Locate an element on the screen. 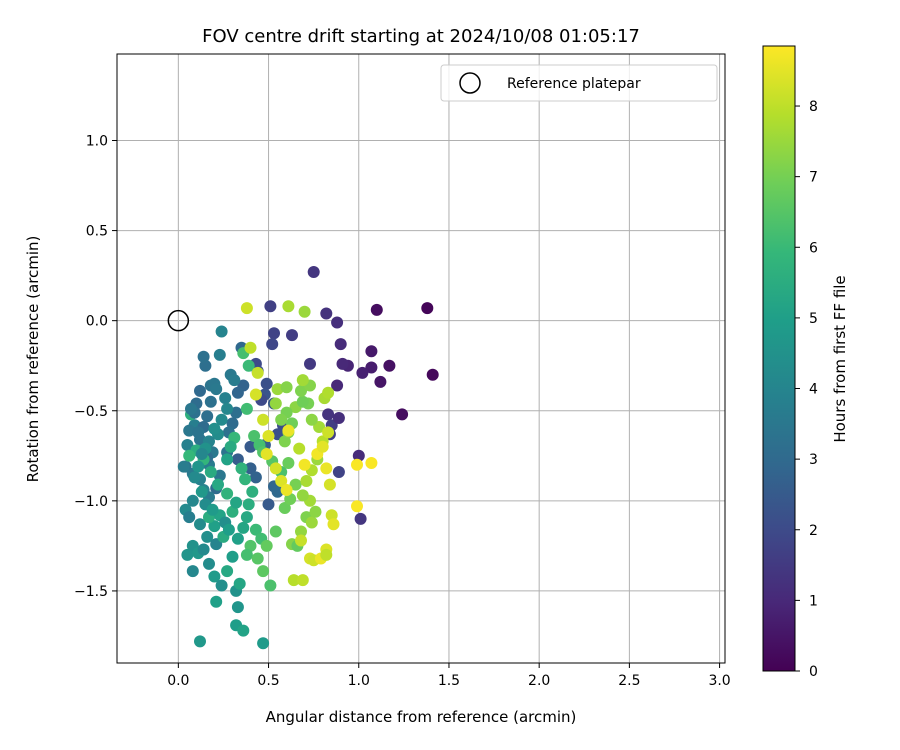  data-points is located at coordinates (308, 458).